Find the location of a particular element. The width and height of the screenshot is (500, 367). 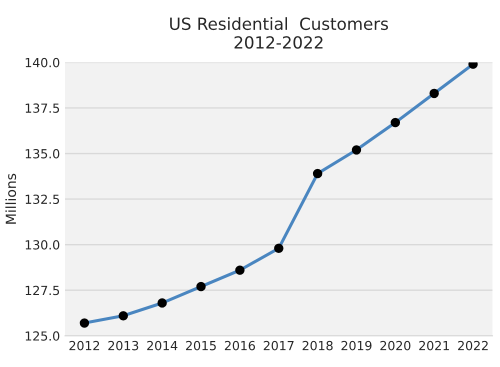

y-tick-label: 127.5 is located at coordinates (43, 291).